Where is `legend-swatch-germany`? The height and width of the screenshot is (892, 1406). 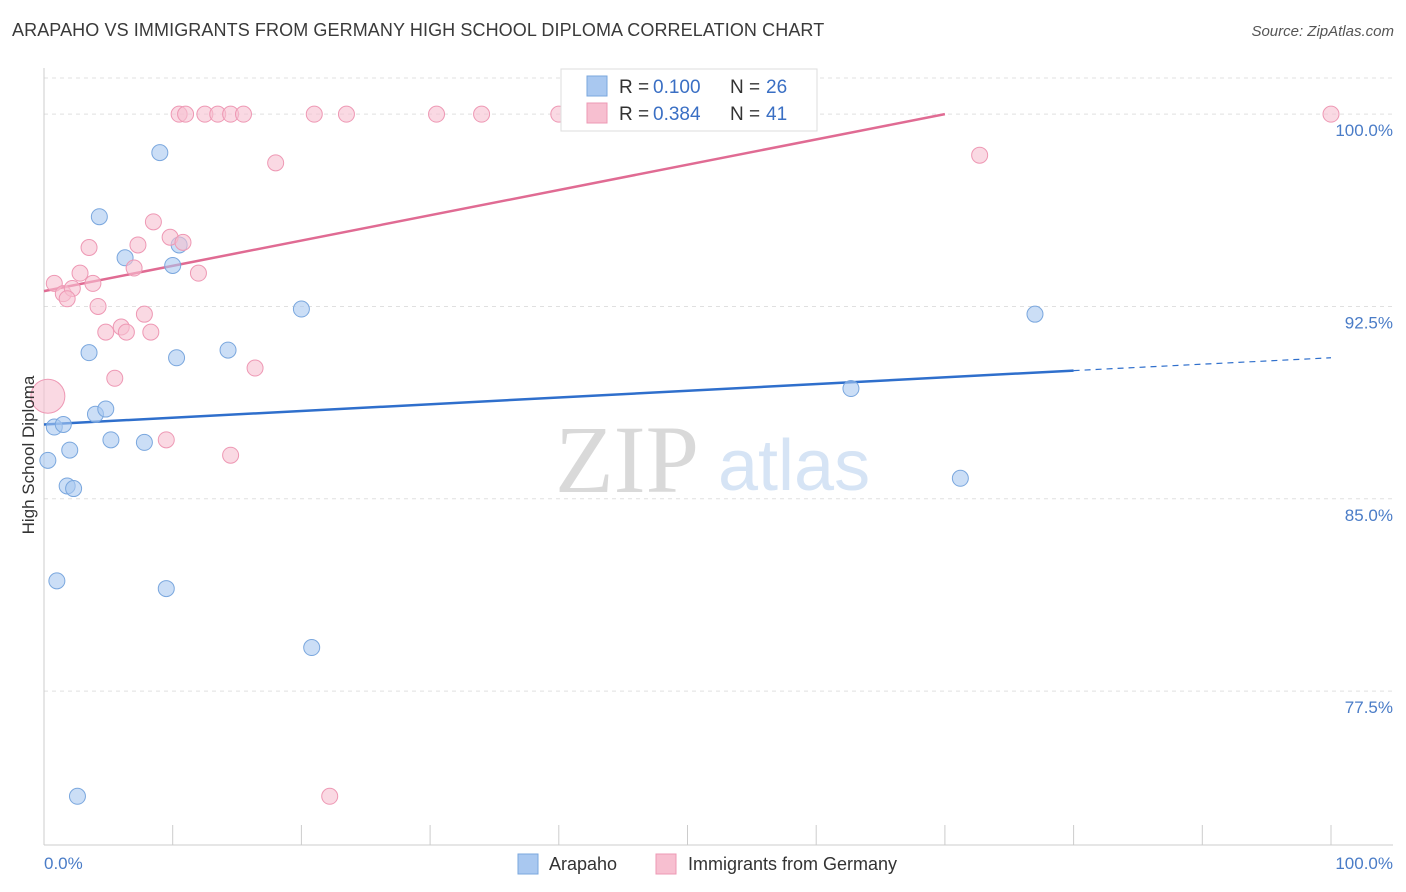 legend-swatch-germany is located at coordinates (597, 113).